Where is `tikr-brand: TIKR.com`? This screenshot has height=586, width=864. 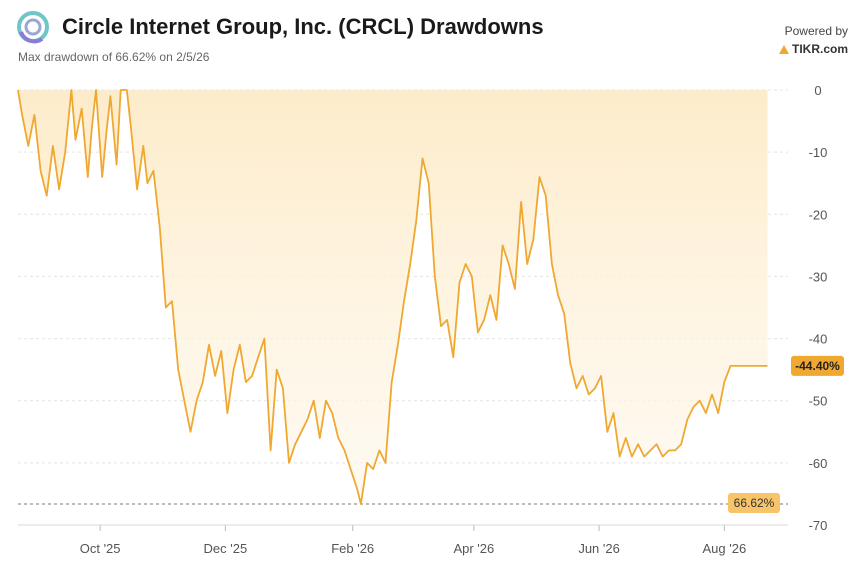 tikr-brand: TIKR.com is located at coordinates (813, 49).